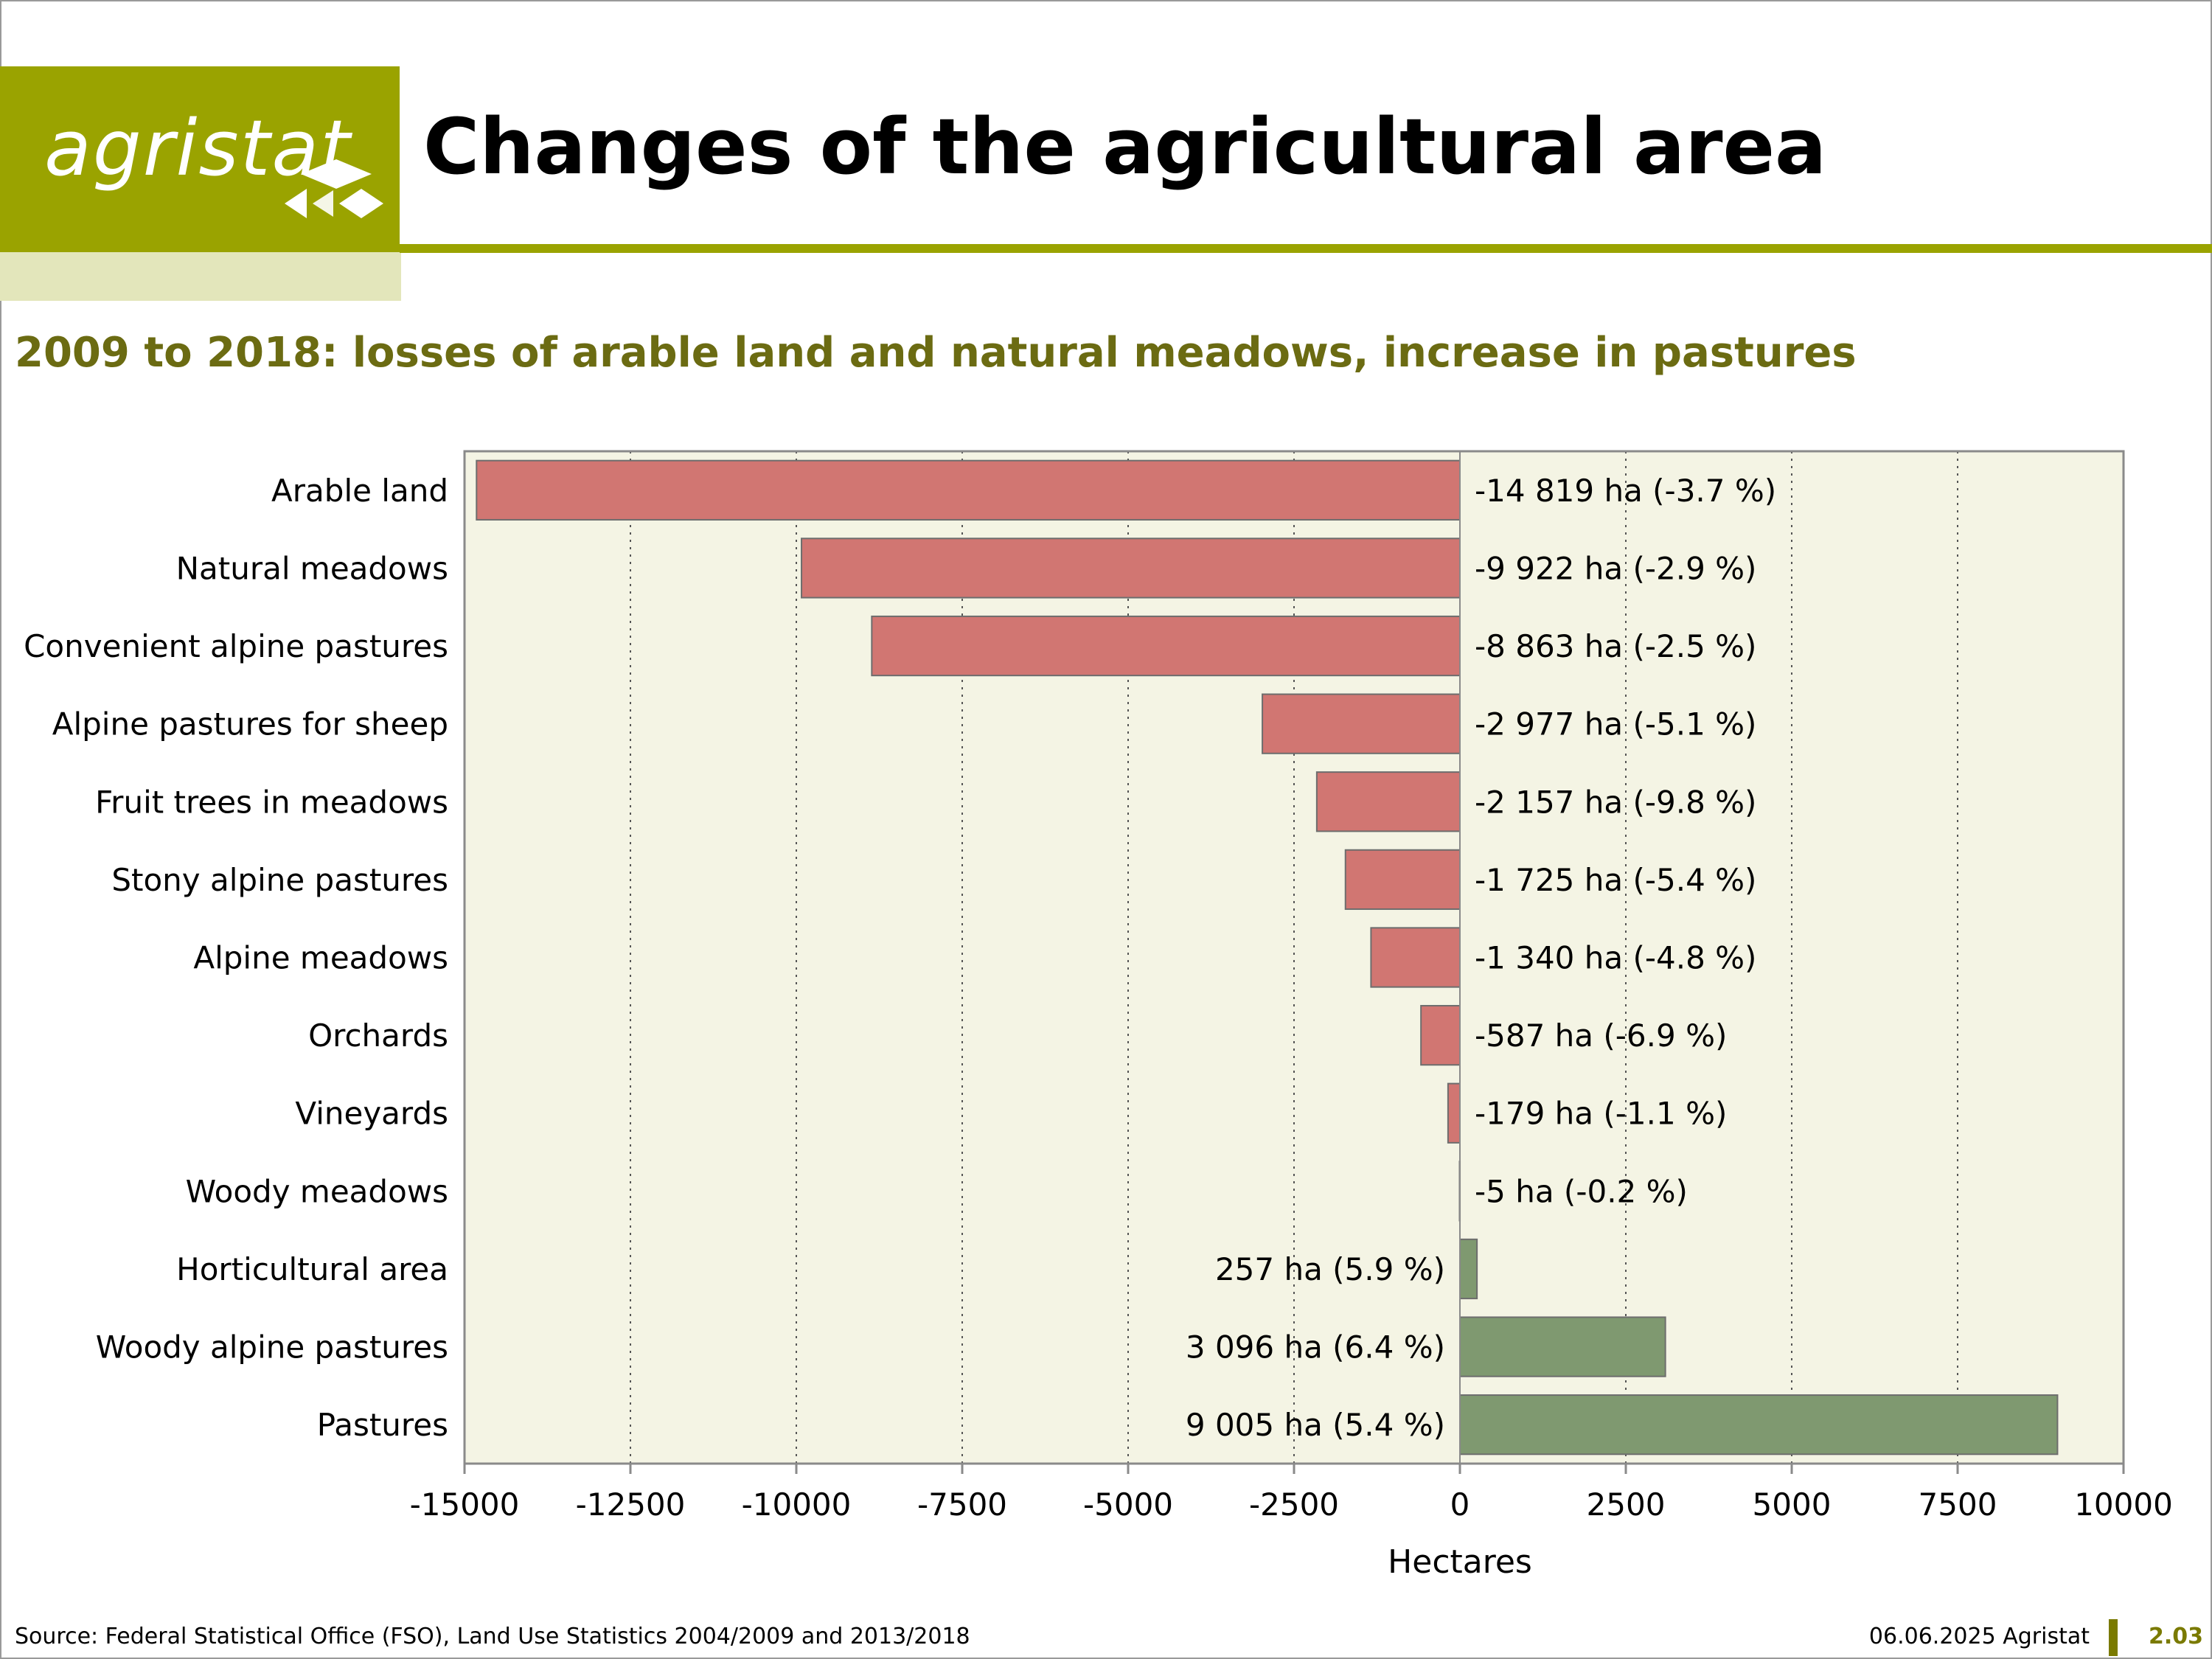  Describe the element at coordinates (271, 802) in the screenshot. I see `category-label: Fruit trees in meadows` at that location.